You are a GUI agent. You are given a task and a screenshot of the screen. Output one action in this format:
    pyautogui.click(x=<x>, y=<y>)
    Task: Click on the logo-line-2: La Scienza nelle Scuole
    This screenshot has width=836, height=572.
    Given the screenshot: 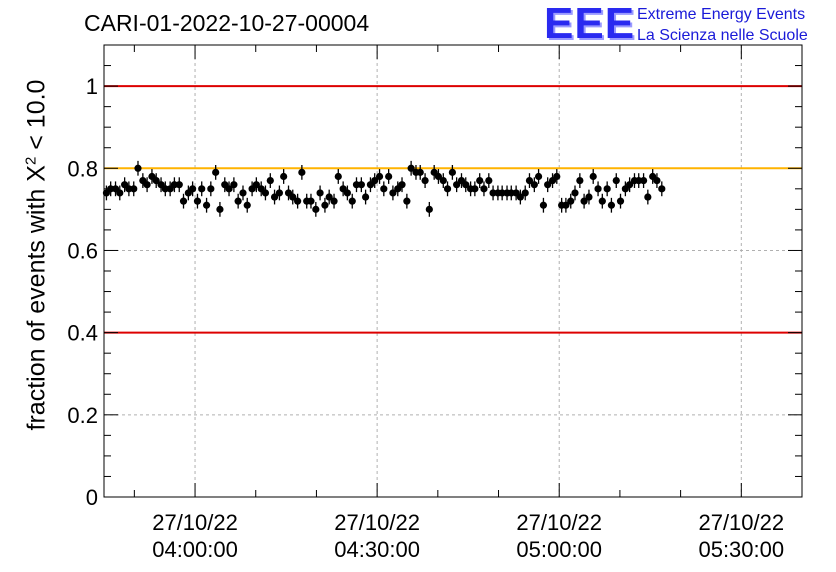 What is the action you would take?
    pyautogui.click(x=722, y=35)
    